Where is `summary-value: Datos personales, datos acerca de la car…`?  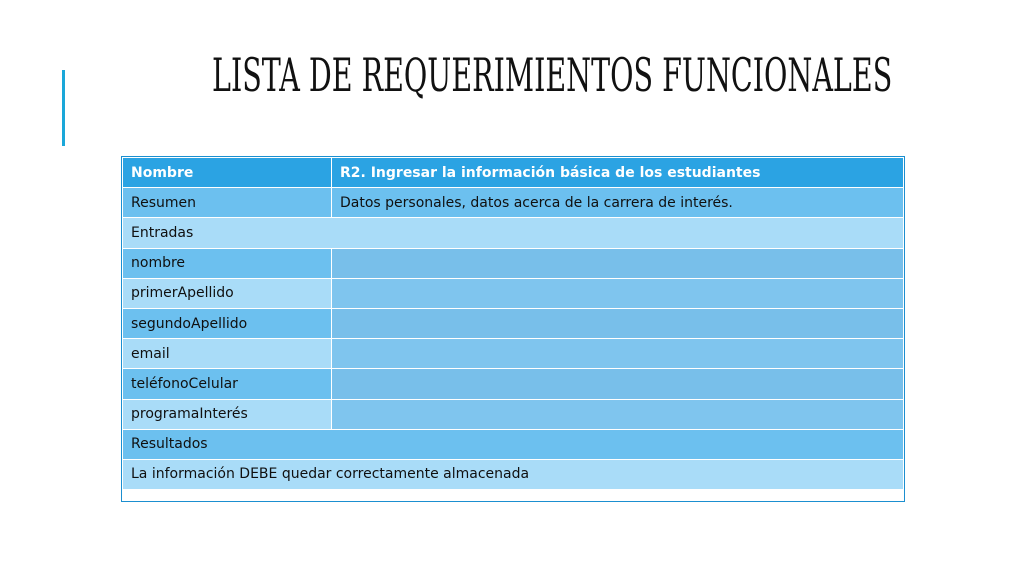
summary-value: Datos personales, datos acerca de la car… is located at coordinates (617, 203).